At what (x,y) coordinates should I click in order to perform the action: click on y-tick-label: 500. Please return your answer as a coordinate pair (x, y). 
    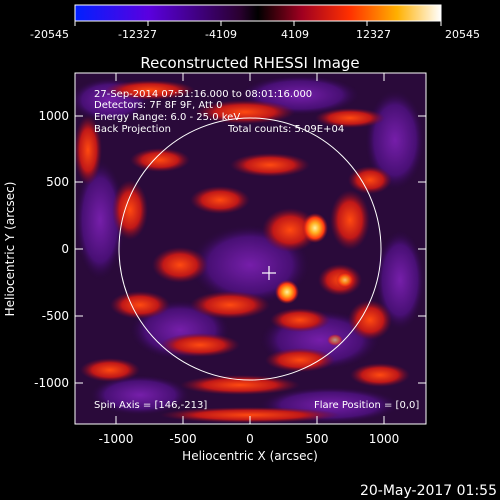
    Looking at the image, I should click on (57, 182).